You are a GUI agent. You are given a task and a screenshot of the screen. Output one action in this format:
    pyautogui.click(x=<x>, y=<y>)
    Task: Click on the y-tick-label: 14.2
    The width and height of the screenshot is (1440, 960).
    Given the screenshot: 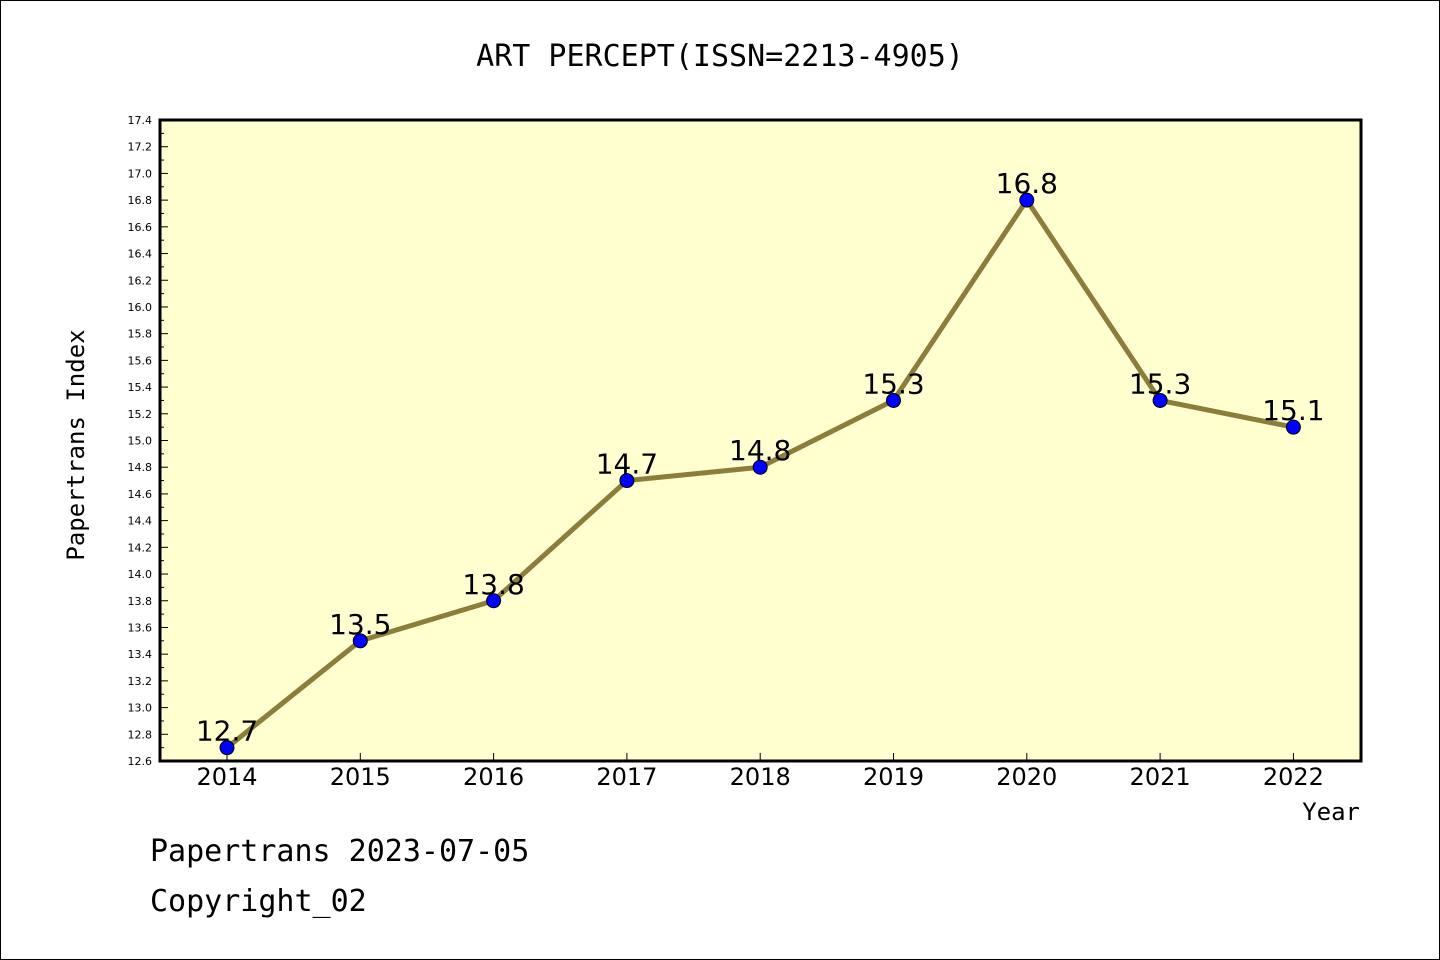 What is the action you would take?
    pyautogui.click(x=140, y=547)
    